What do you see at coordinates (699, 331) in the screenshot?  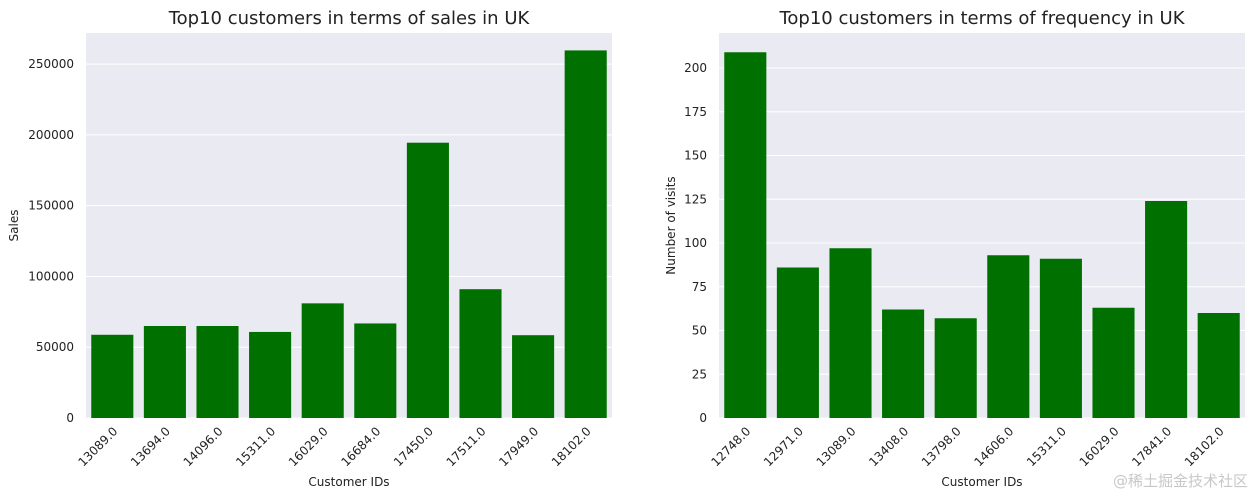 I see `y-tick-label: 50` at bounding box center [699, 331].